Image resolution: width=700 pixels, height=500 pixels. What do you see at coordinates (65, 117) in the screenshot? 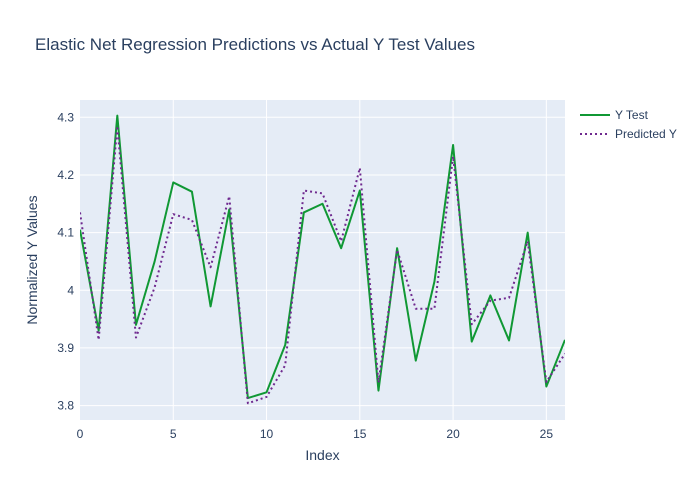
I see `y-tick-label: 4.3` at bounding box center [65, 117].